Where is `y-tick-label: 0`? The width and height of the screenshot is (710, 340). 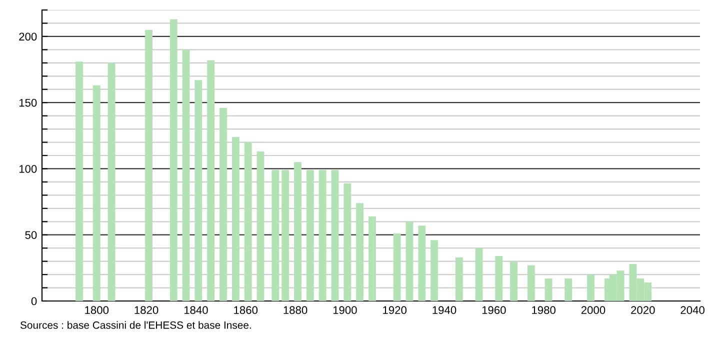
y-tick-label: 0 is located at coordinates (34, 301).